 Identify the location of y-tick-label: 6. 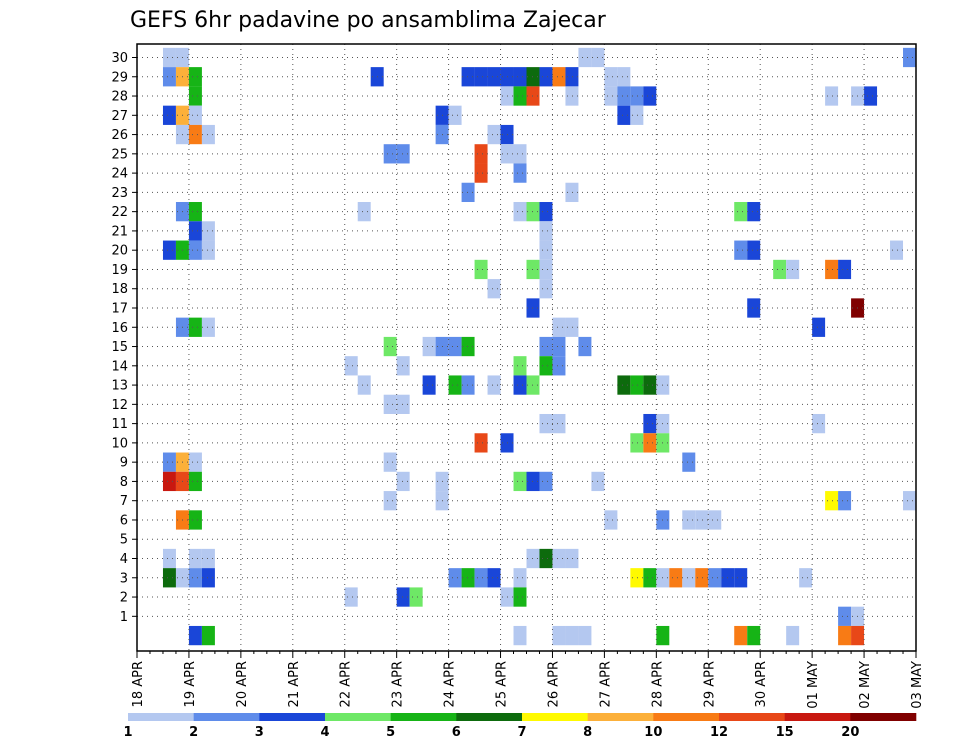
(124, 520).